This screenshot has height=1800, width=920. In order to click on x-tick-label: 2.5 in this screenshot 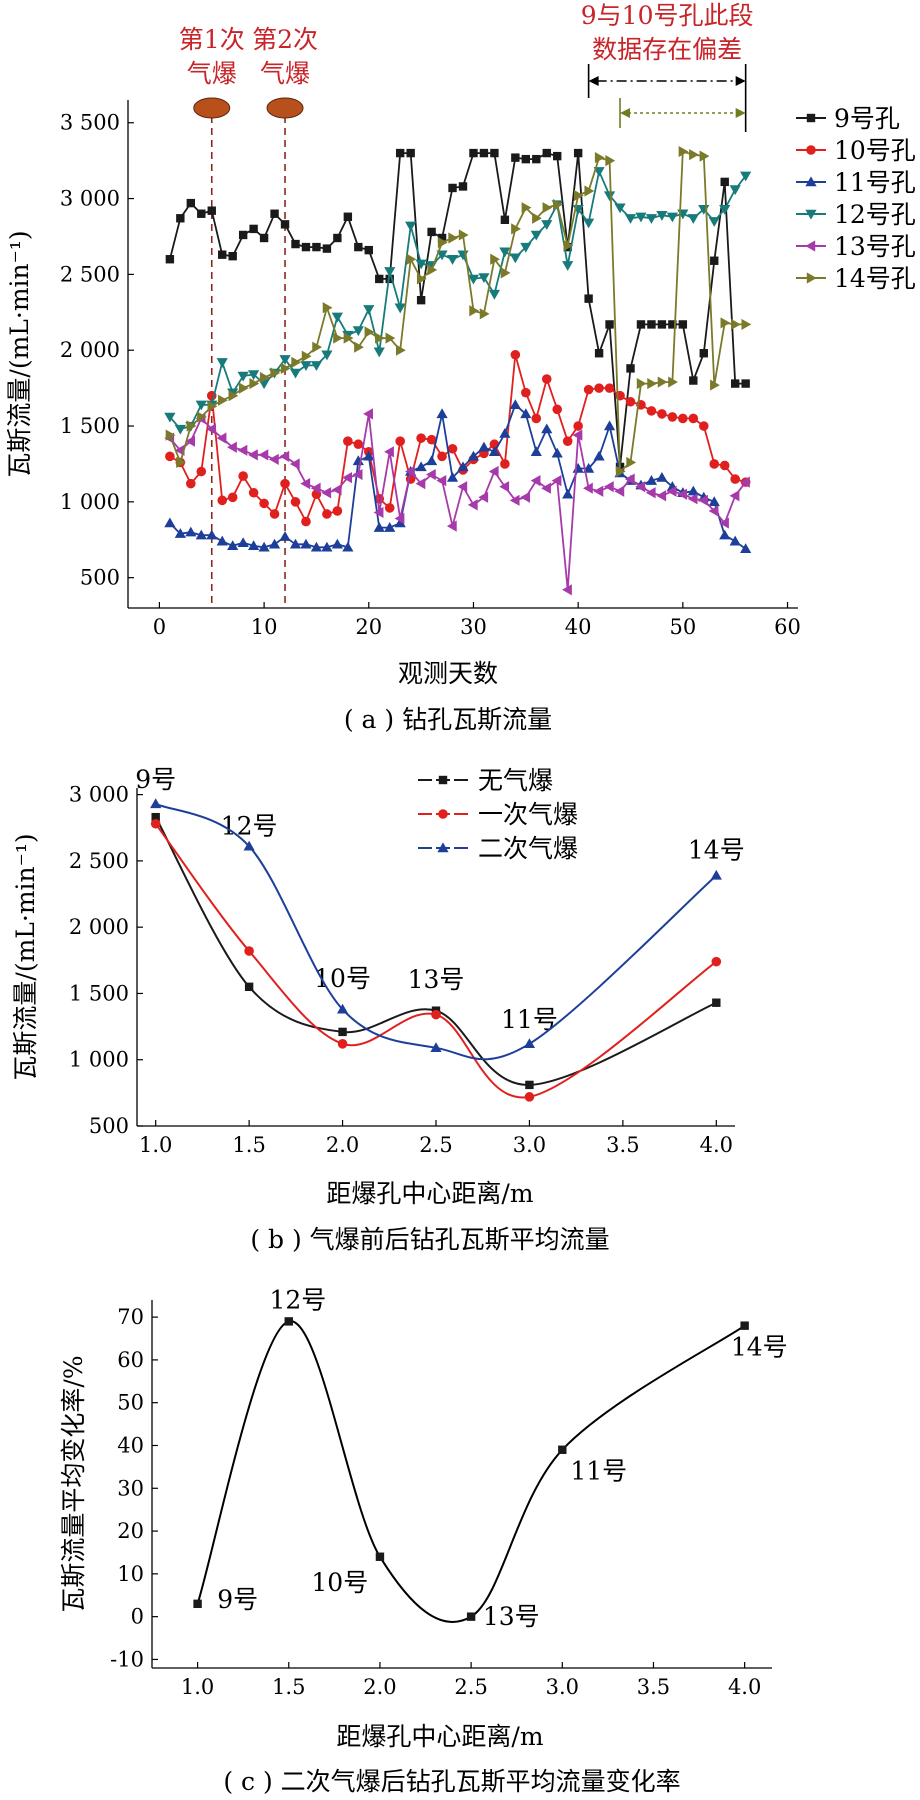, I will do `click(470, 1687)`.